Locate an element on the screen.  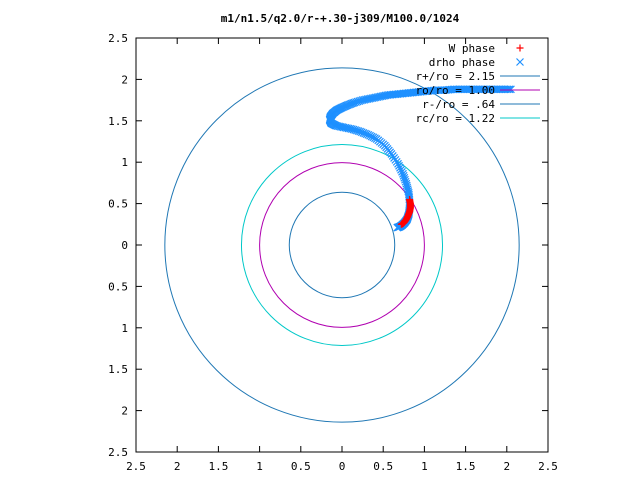
legend-label: ro/ro = 1.00 is located at coordinates (455, 90).